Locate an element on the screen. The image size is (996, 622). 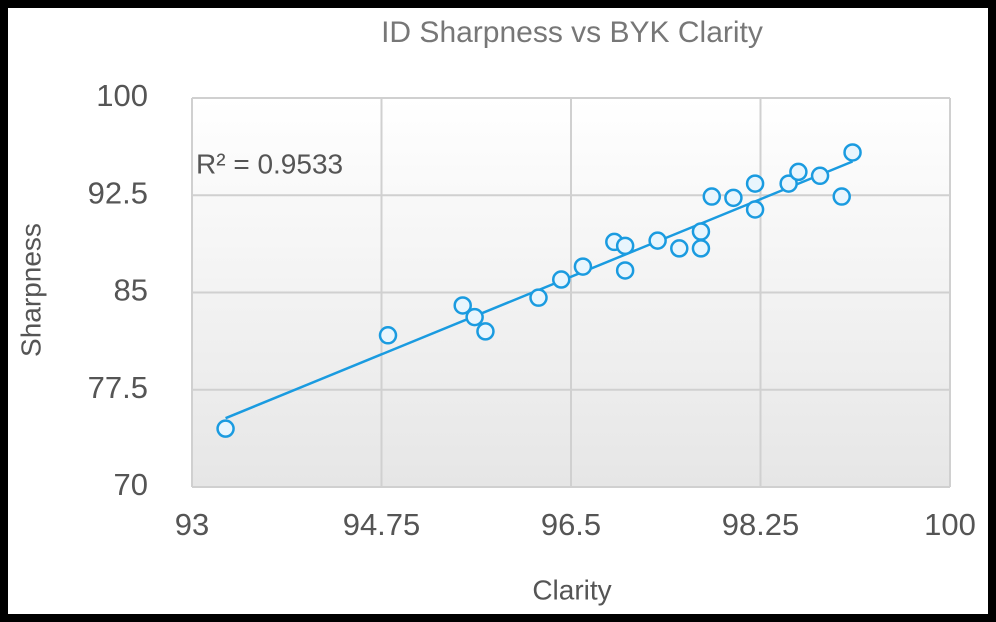
y-axis-title: Sharpness is located at coordinates (30, 290).